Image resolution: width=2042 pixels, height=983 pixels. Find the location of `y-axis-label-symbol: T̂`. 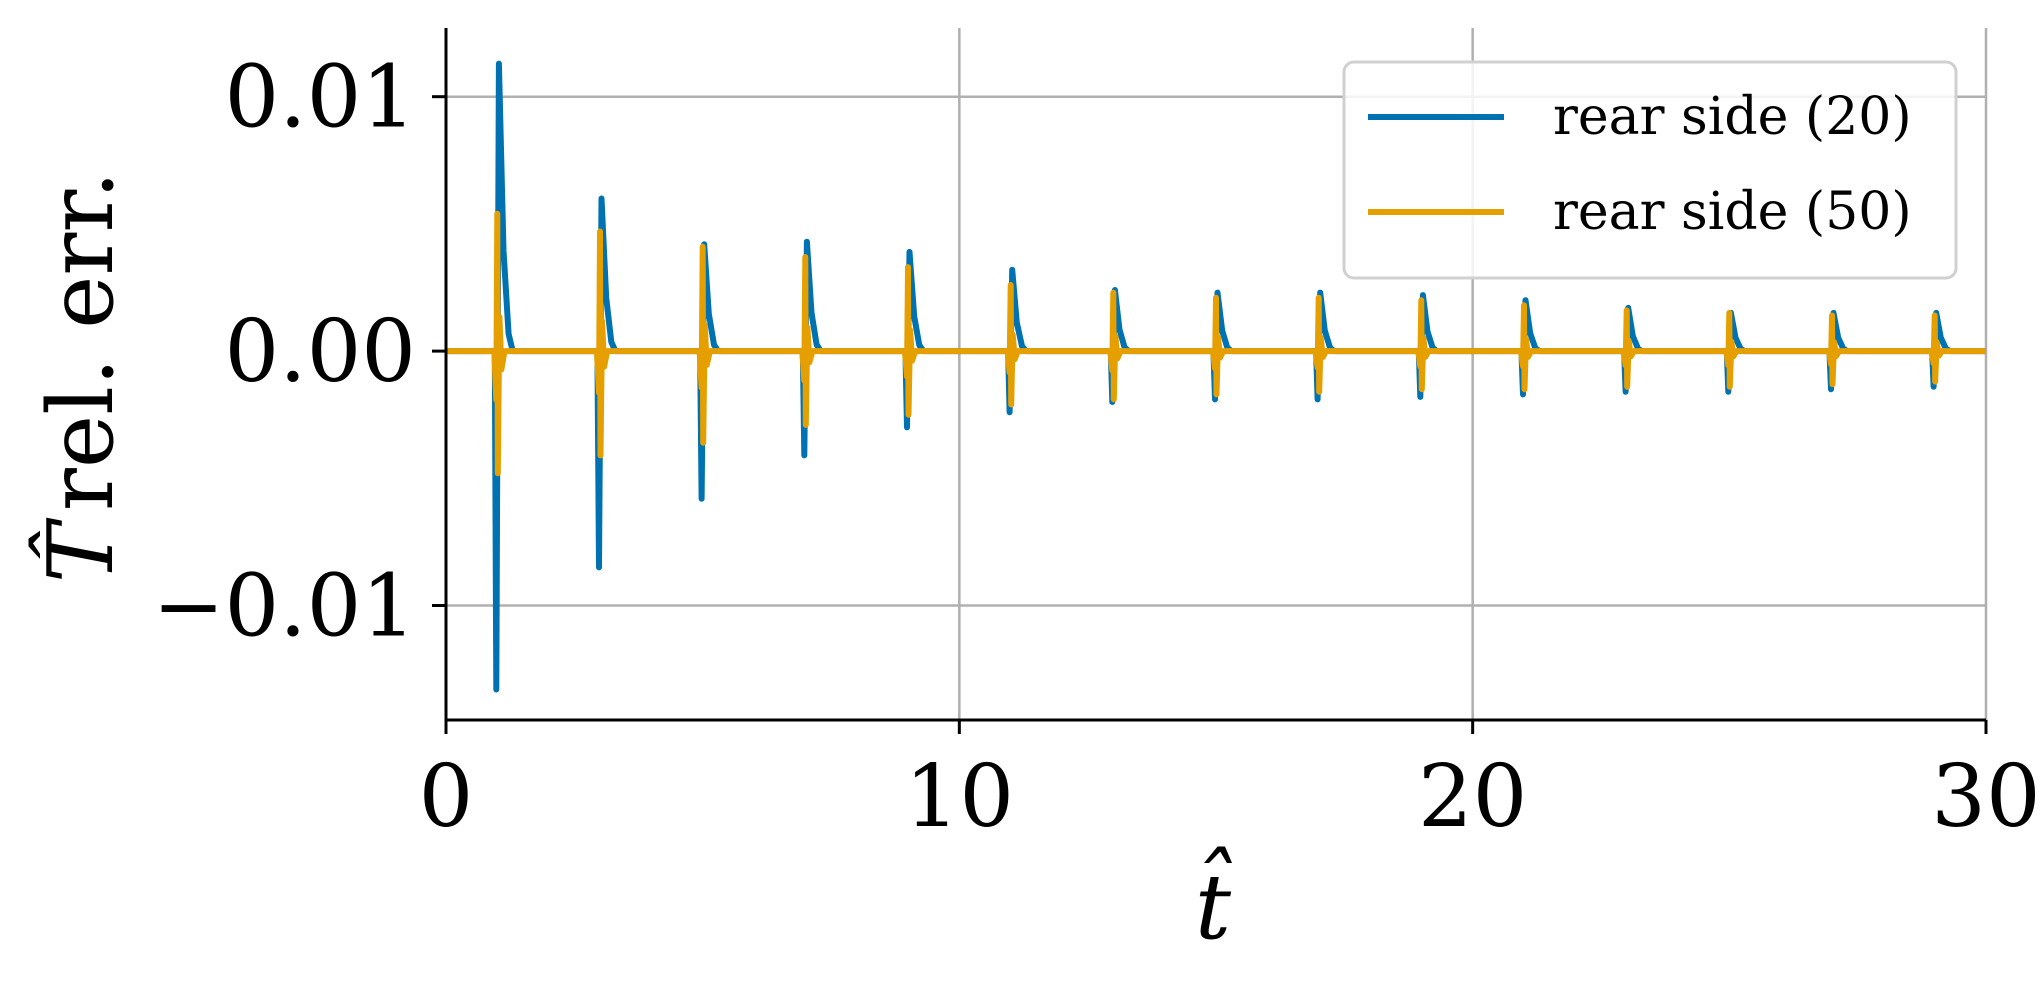

y-axis-label-symbol: T̂ is located at coordinates (81, 550).